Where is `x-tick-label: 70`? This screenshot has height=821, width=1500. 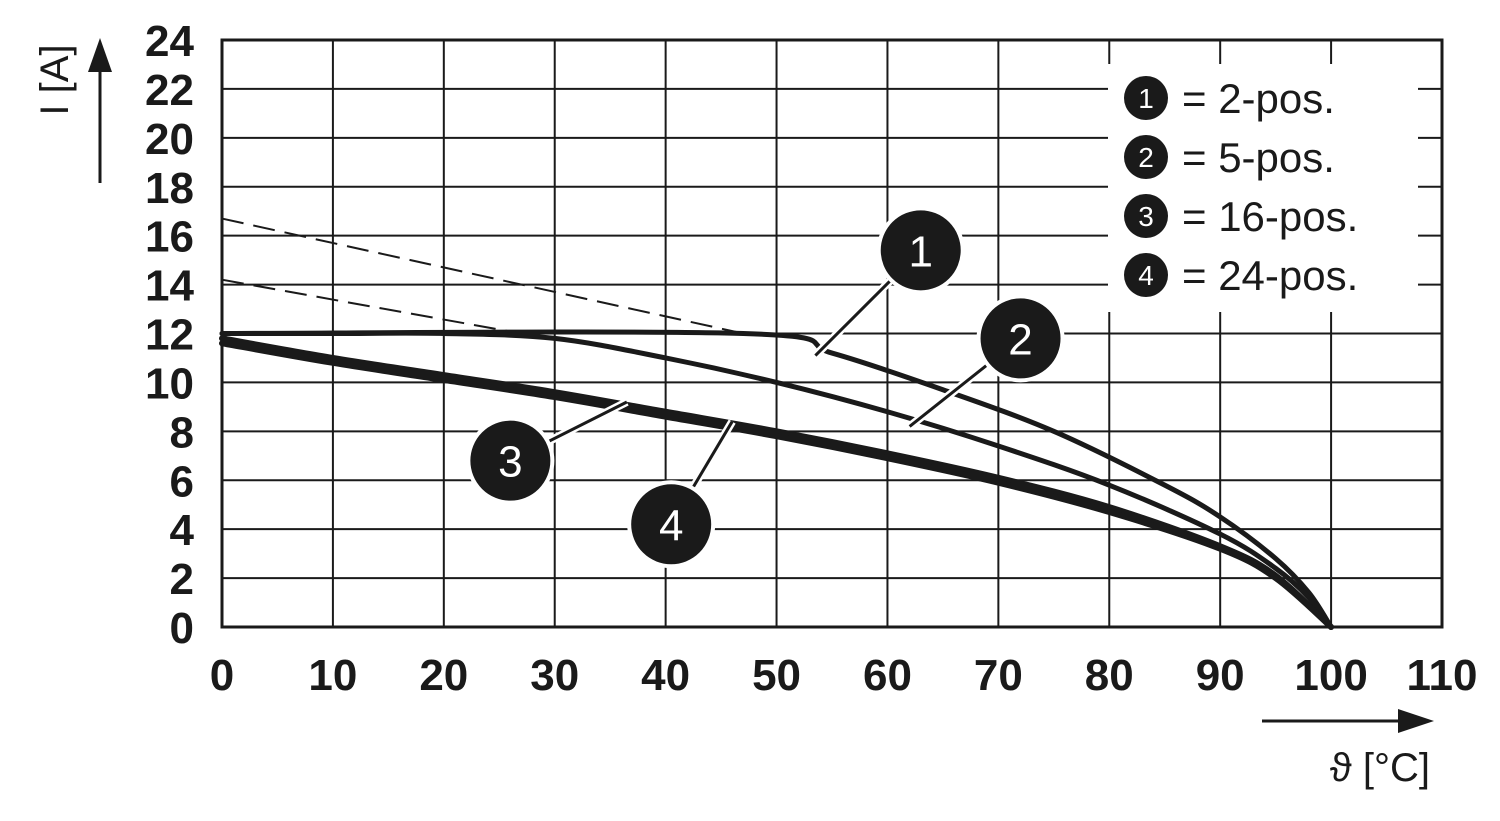 x-tick-label: 70 is located at coordinates (998, 675).